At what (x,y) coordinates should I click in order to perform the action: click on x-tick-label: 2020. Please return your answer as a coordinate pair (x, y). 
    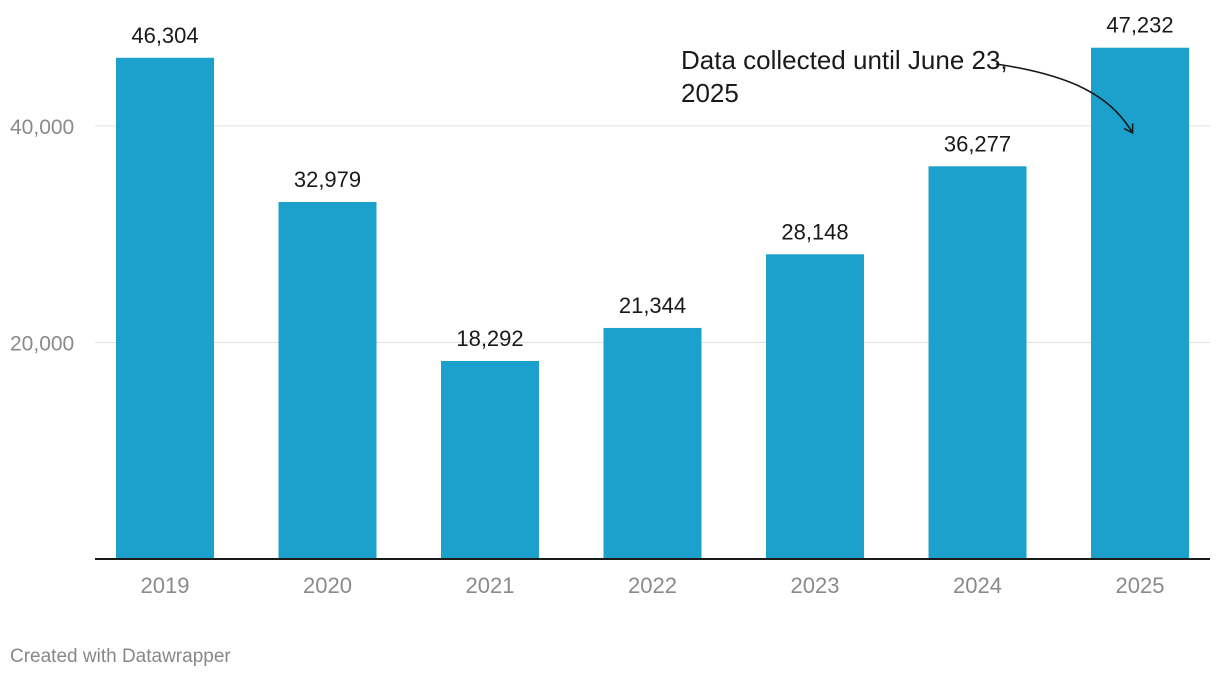
    Looking at the image, I should click on (327, 585).